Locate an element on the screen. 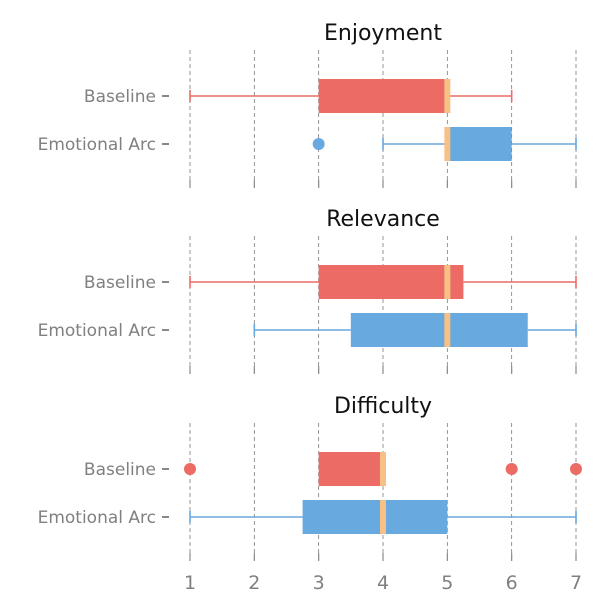  category-label-difficulty-1: Emotional Arc is located at coordinates (97, 518).